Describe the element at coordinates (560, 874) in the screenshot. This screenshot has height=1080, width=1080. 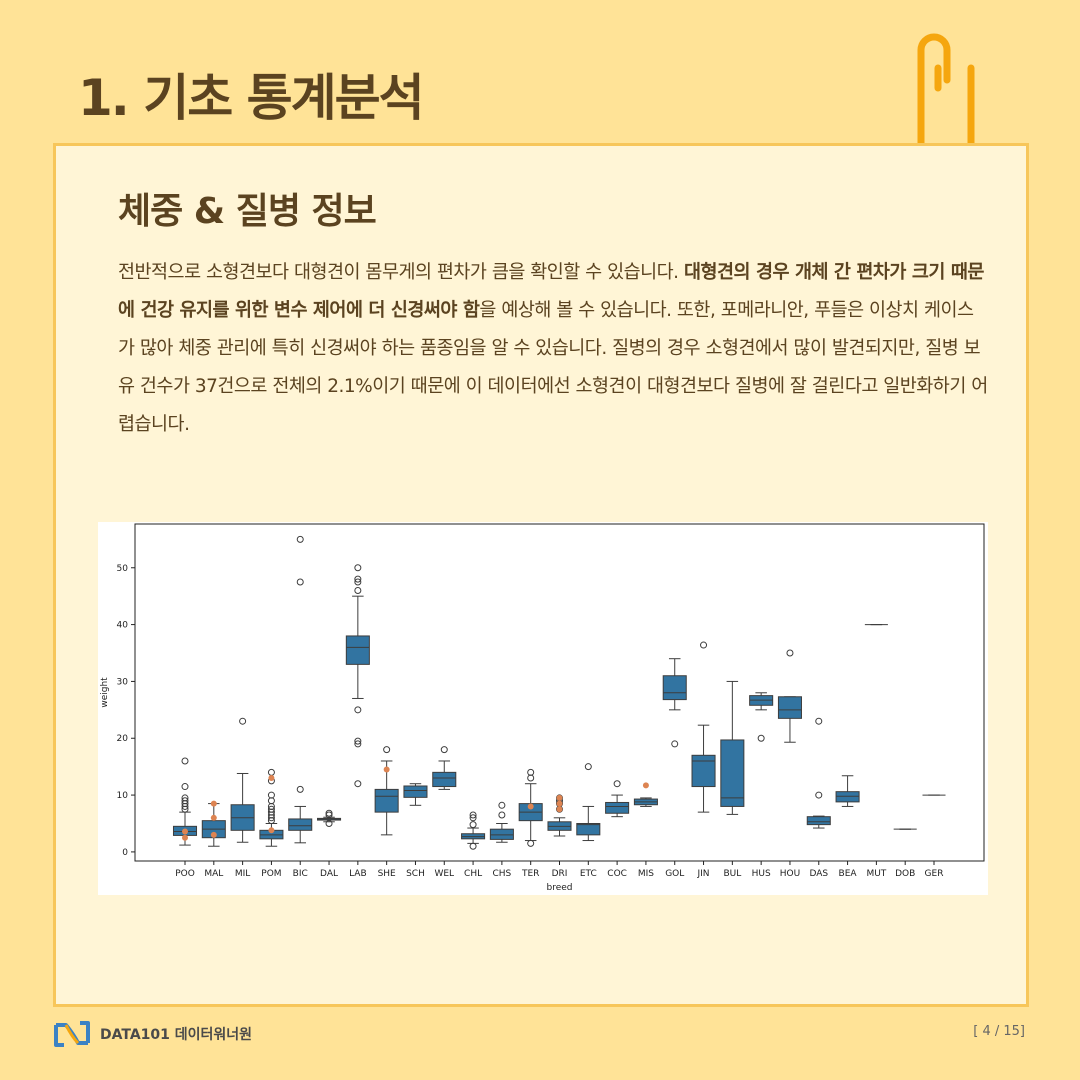
I see `x-tick-label: DRI` at that location.